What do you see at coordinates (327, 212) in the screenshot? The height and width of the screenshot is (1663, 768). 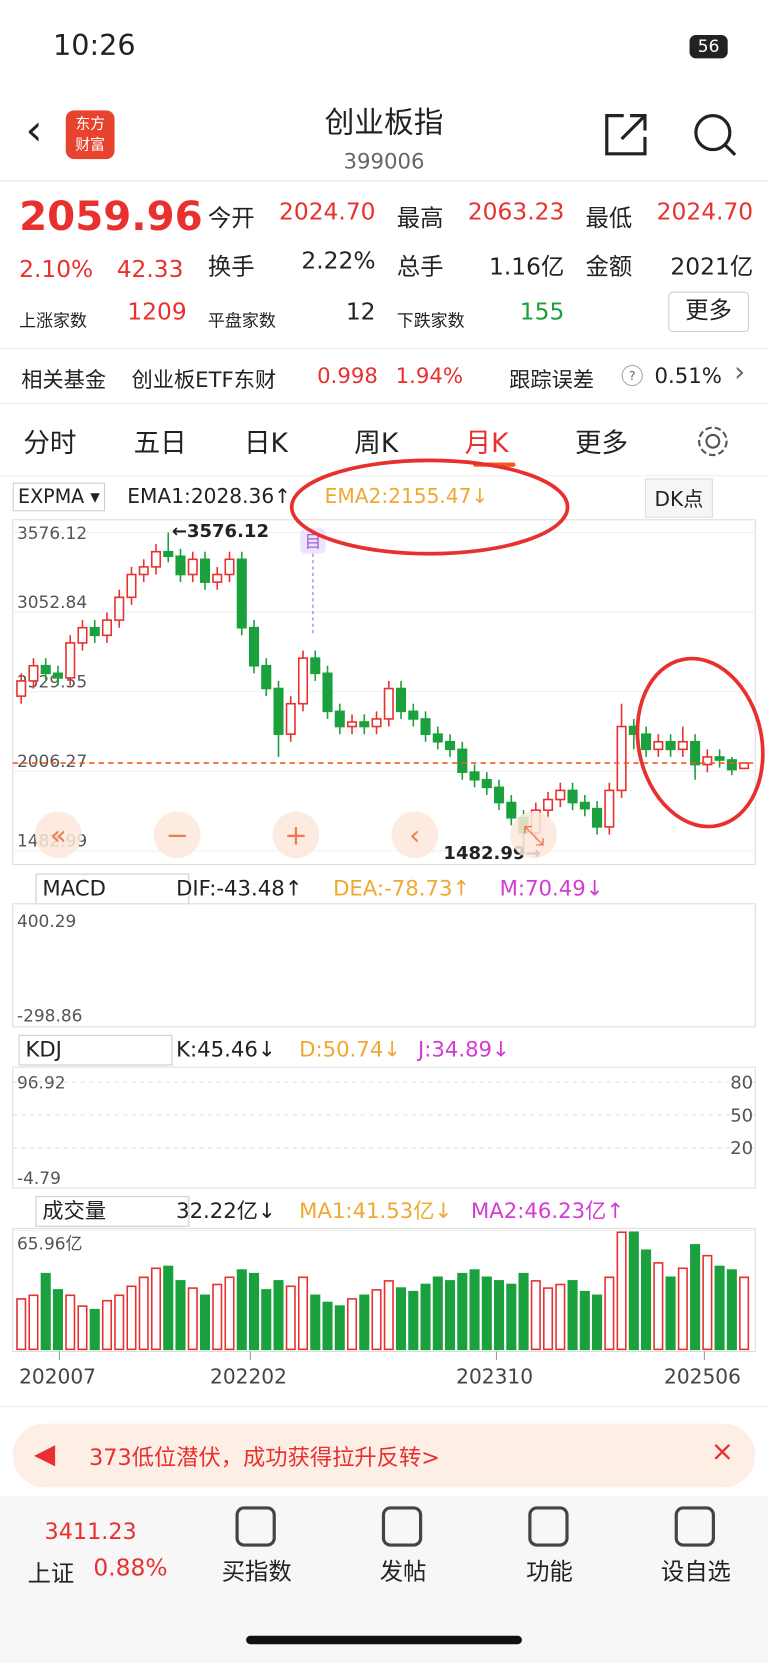 I see `field-value: 2024.70` at bounding box center [327, 212].